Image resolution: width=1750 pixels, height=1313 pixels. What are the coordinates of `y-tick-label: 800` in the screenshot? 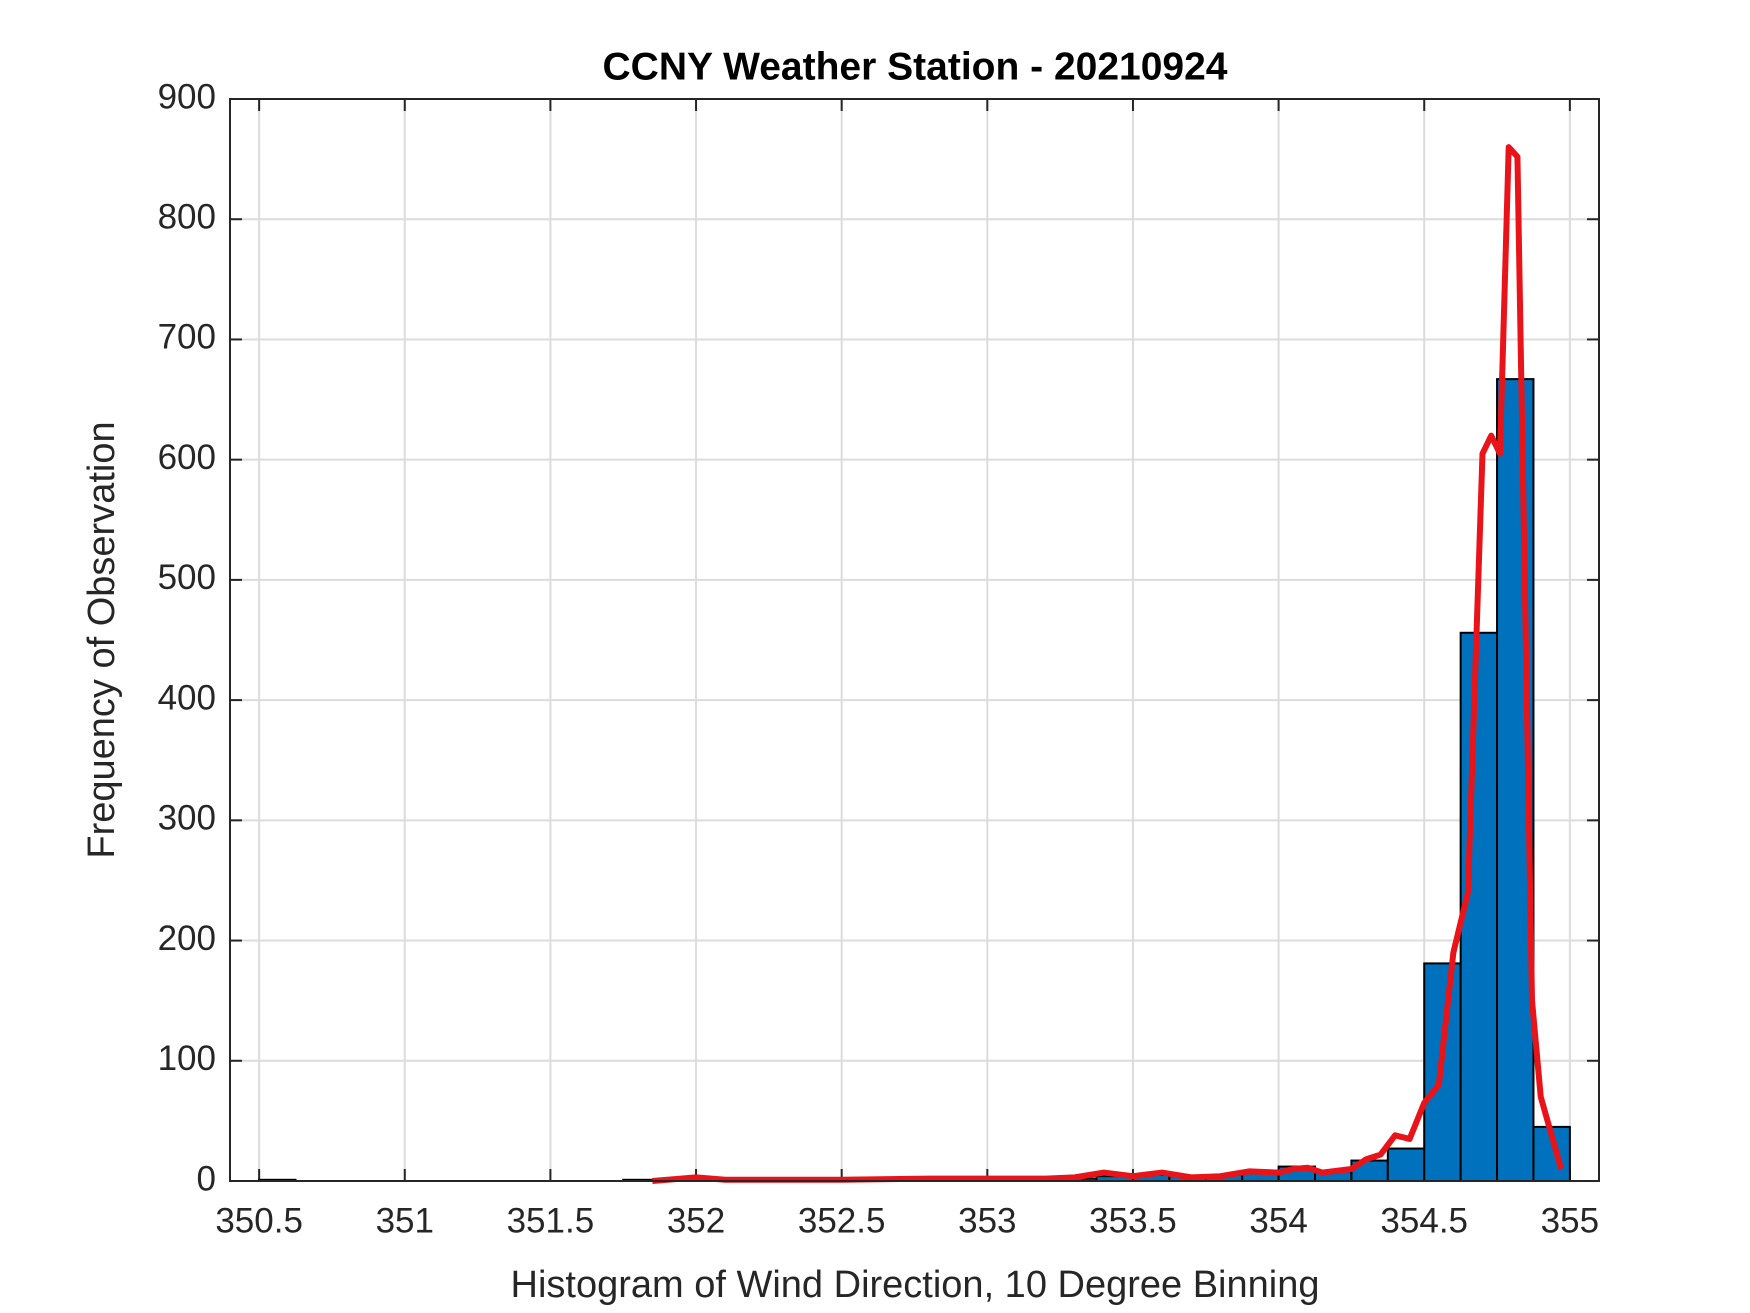 It's located at (187, 216).